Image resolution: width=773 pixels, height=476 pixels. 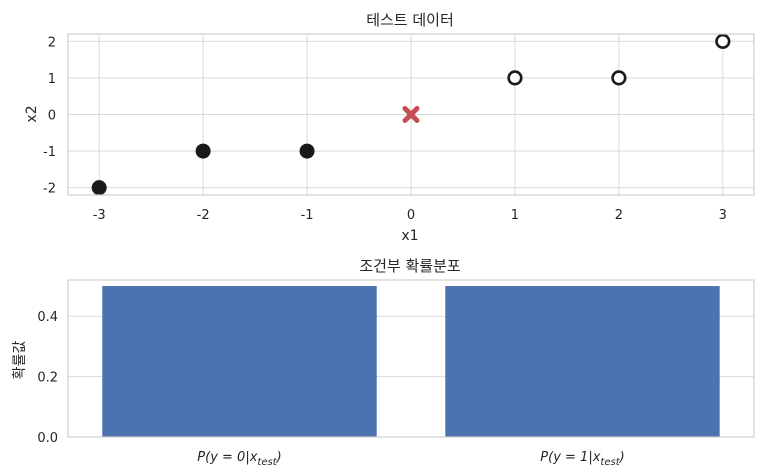 I want to click on x-tick-label: -3, so click(x=99, y=215).